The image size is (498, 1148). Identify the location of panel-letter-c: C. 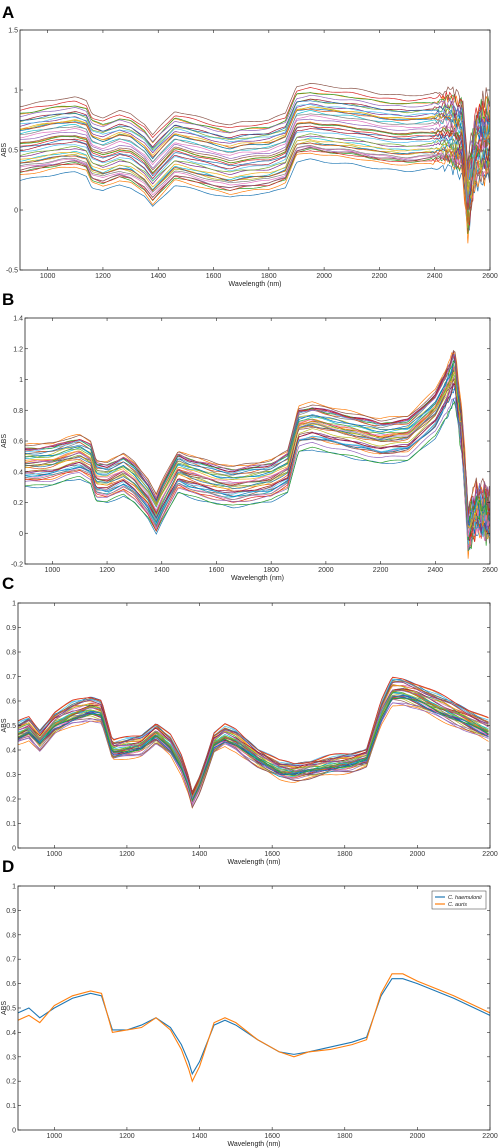
(8, 583).